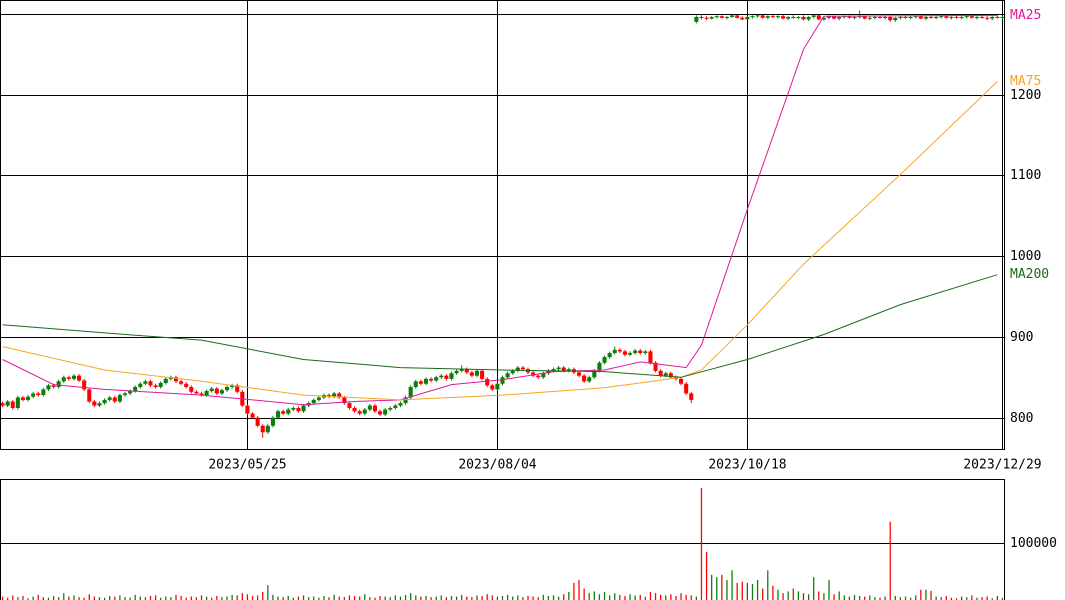 The image size is (1065, 600). I want to click on y-tick-label: 1000, so click(1025, 256).